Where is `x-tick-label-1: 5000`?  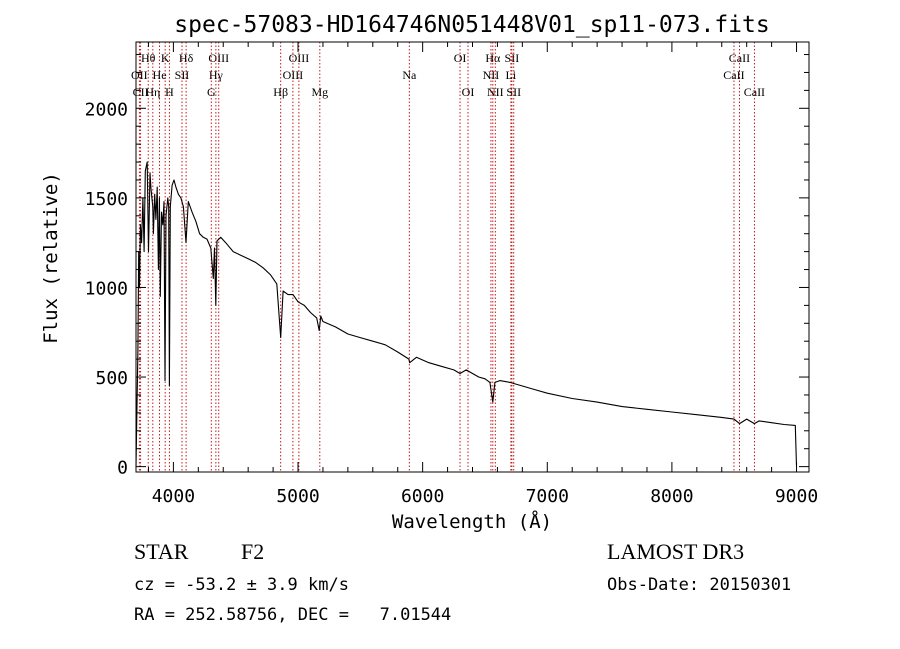
x-tick-label-1: 5000 is located at coordinates (297, 496).